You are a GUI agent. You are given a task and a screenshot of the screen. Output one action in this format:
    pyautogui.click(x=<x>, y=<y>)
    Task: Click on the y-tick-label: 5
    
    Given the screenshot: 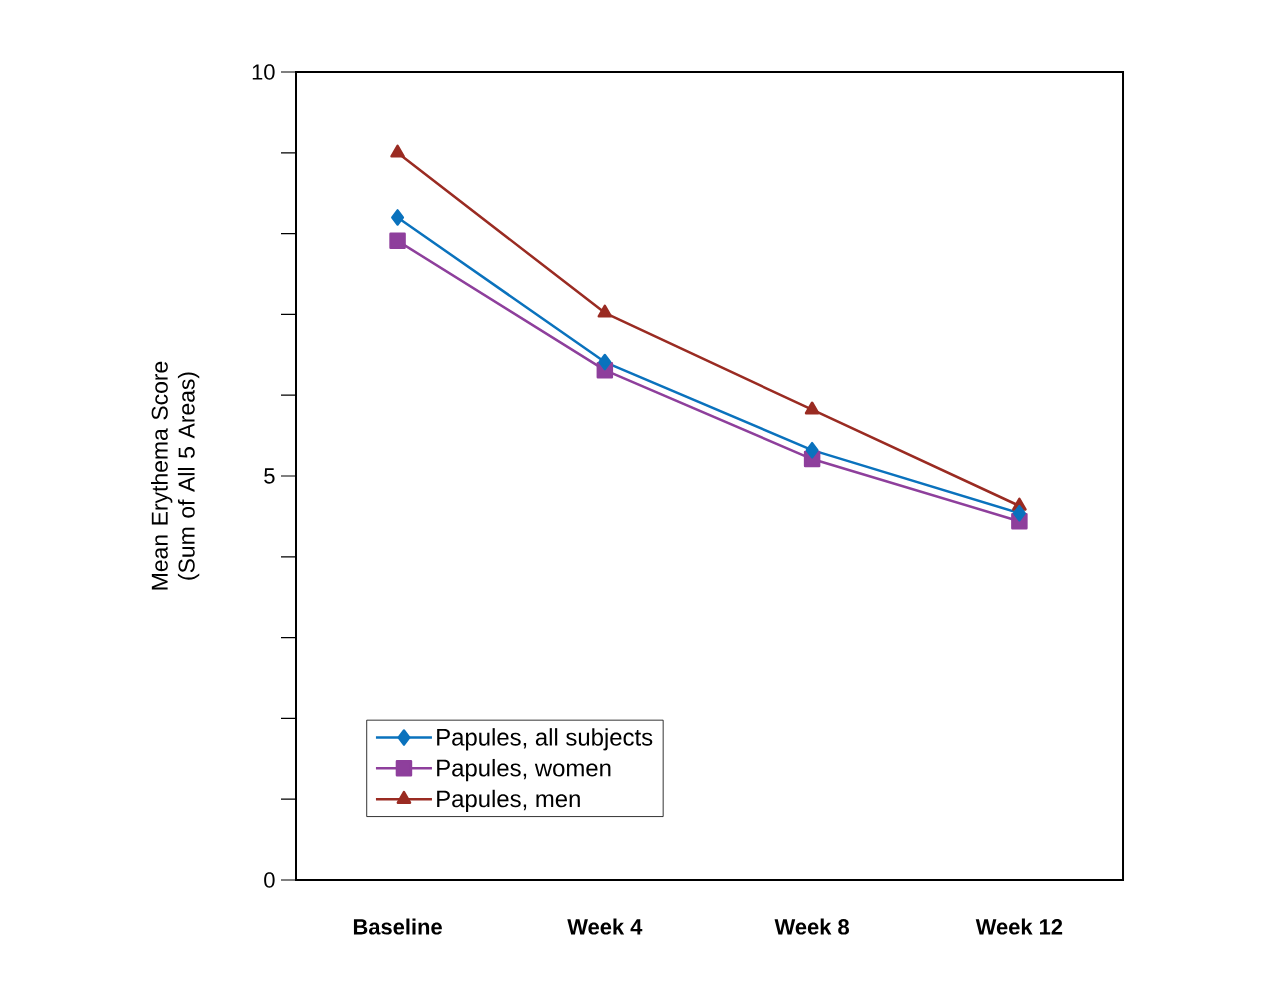 What is the action you would take?
    pyautogui.click(x=269, y=476)
    